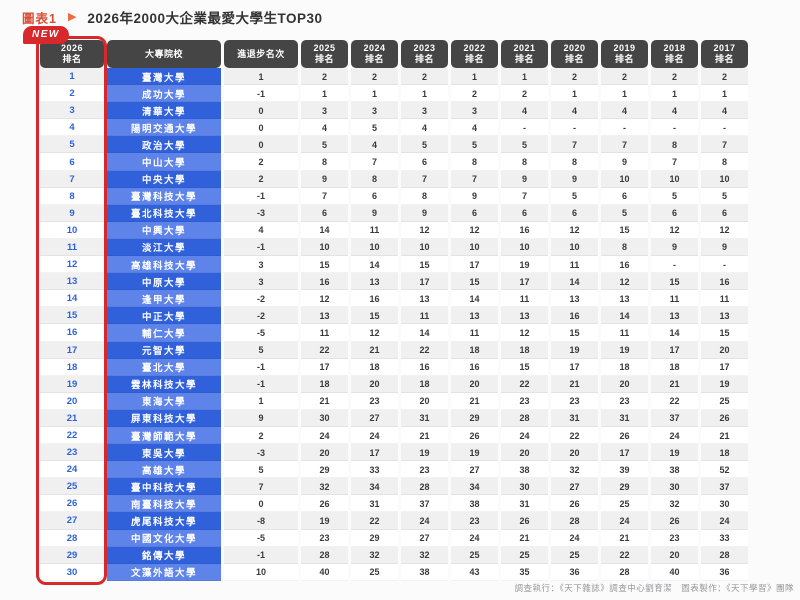  What do you see at coordinates (72, 384) in the screenshot?
I see `rank-cell: 19` at bounding box center [72, 384].